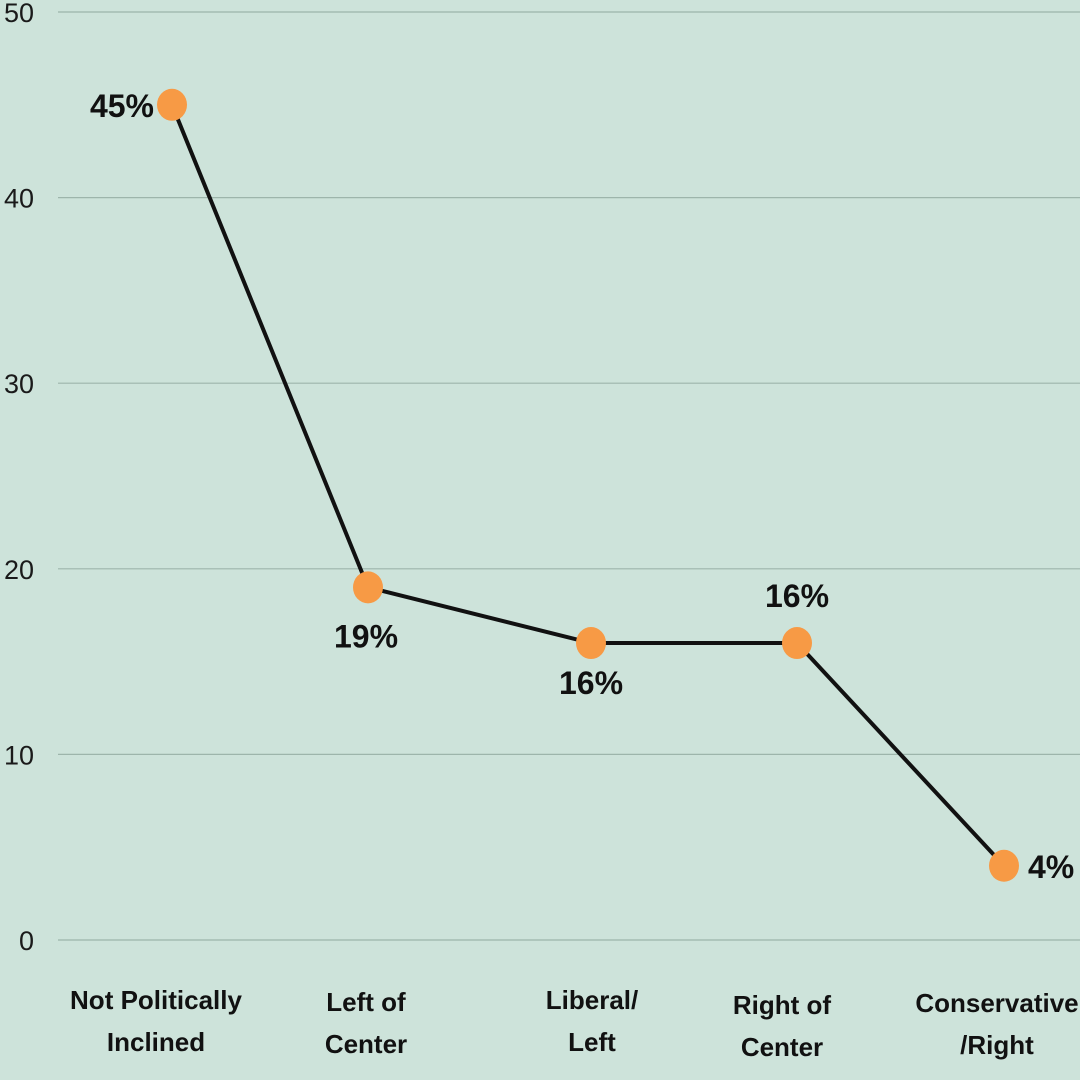 This screenshot has width=1080, height=1080. What do you see at coordinates (782, 1005) in the screenshot?
I see `x-category-label: Right of` at bounding box center [782, 1005].